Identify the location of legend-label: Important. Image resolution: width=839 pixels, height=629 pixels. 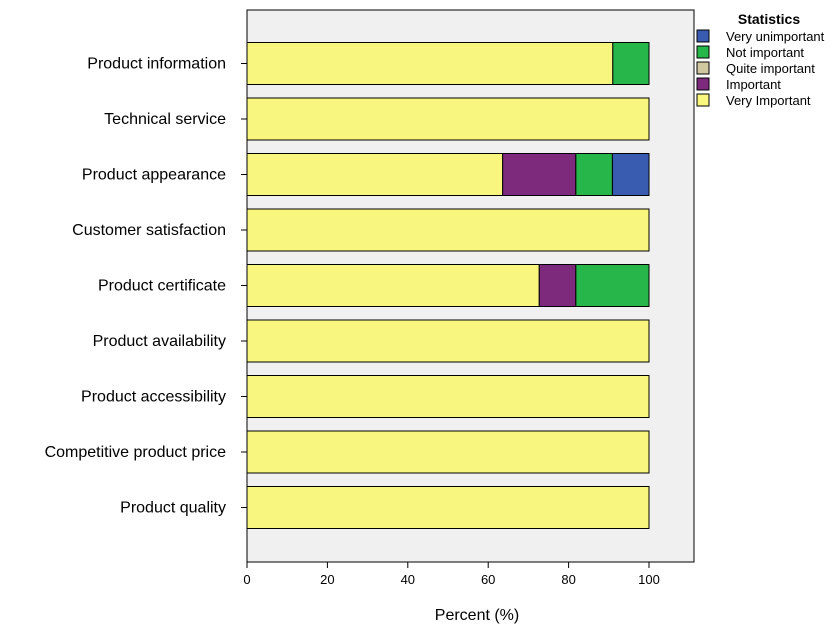
(753, 84).